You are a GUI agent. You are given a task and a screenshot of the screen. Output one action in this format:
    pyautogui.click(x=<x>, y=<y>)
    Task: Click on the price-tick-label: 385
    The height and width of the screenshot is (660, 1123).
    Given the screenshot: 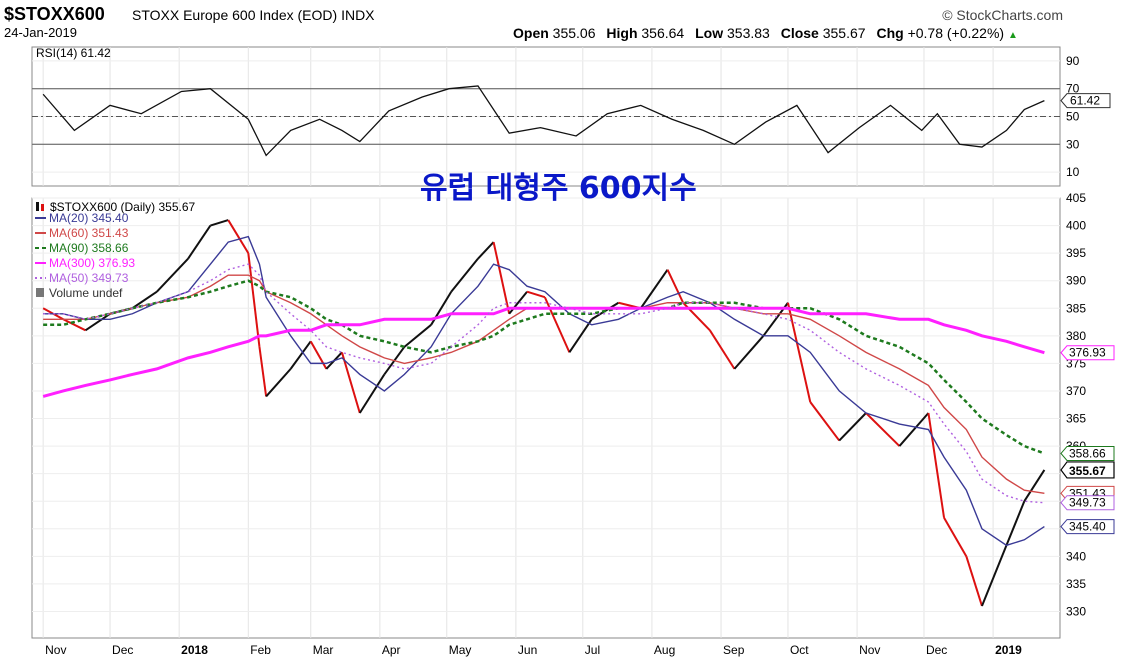 What is the action you would take?
    pyautogui.click(x=1076, y=308)
    